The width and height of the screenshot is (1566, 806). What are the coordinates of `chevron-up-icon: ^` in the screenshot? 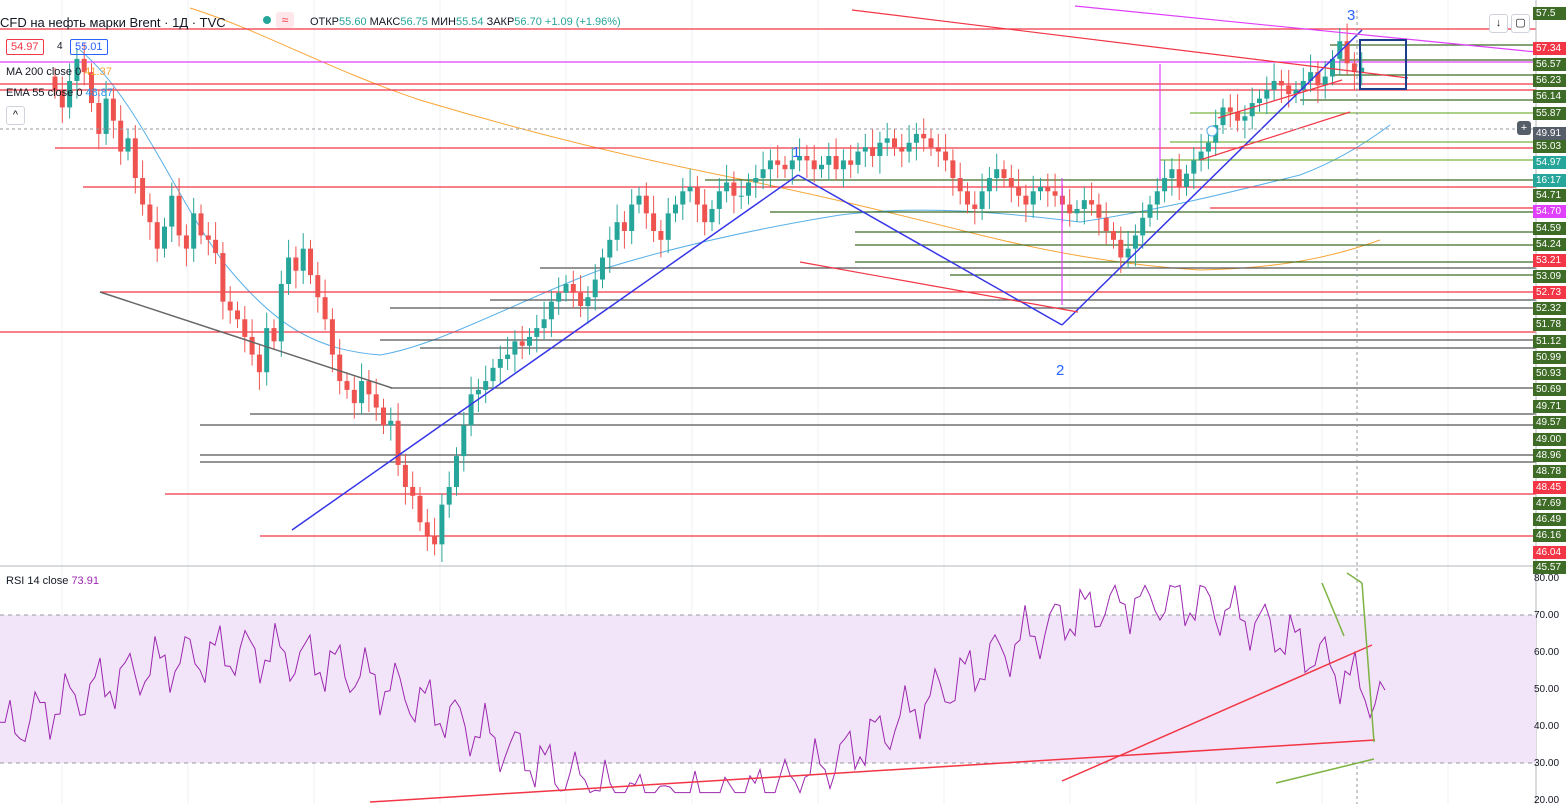 It's located at (15, 115).